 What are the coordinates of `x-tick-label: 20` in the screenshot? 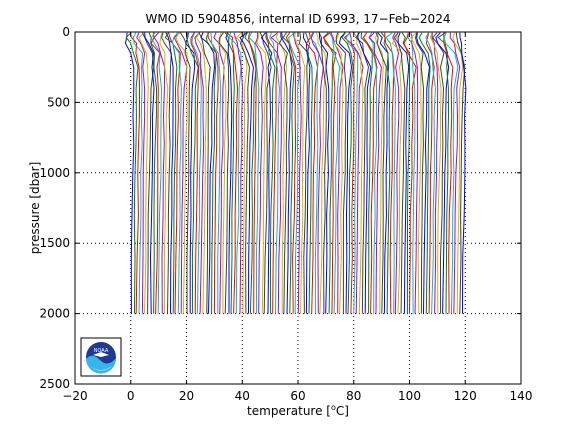 It's located at (186, 396).